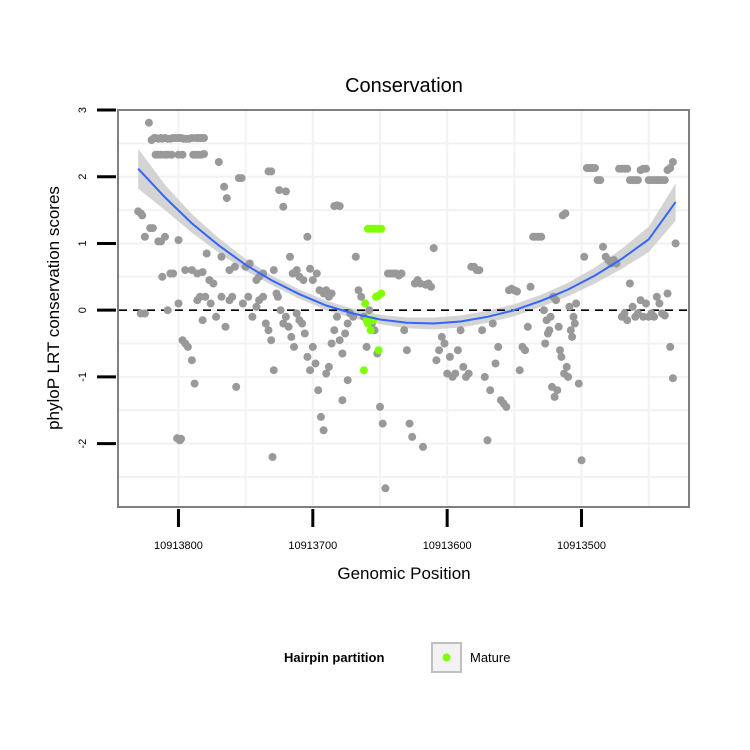  Describe the element at coordinates (83, 110) in the screenshot. I see `y-tick-label: 3` at that location.